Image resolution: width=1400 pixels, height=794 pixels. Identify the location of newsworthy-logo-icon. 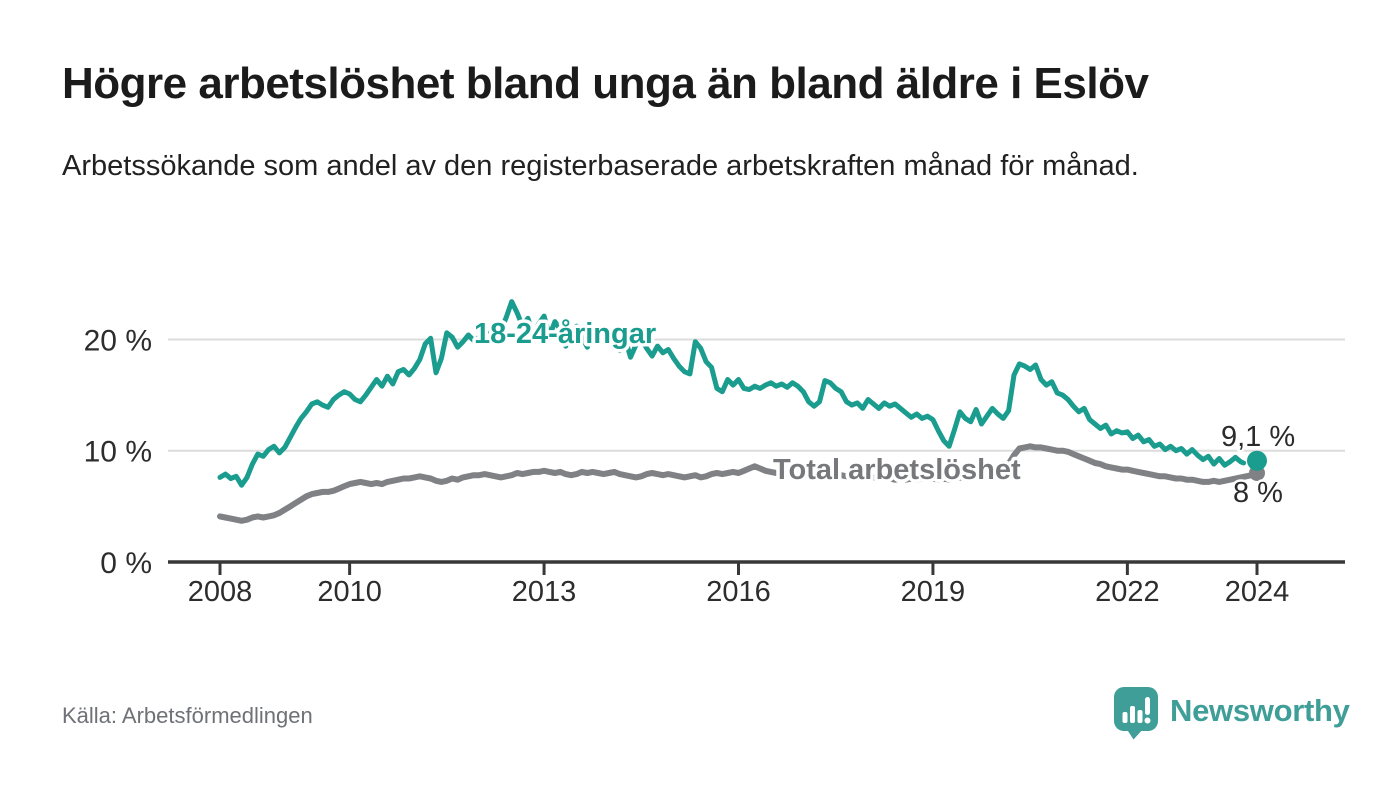
(1136, 715).